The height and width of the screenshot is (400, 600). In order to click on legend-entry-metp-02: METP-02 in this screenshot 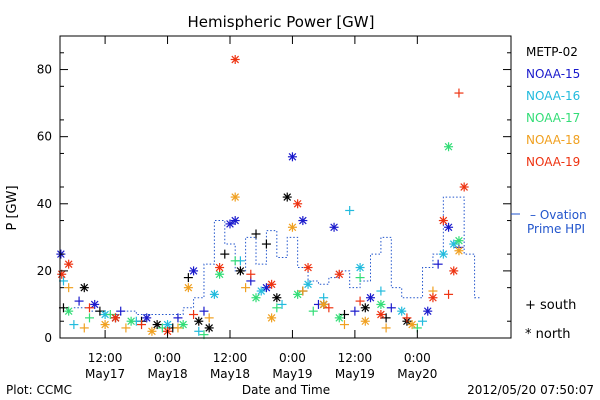, I will do `click(552, 52)`.